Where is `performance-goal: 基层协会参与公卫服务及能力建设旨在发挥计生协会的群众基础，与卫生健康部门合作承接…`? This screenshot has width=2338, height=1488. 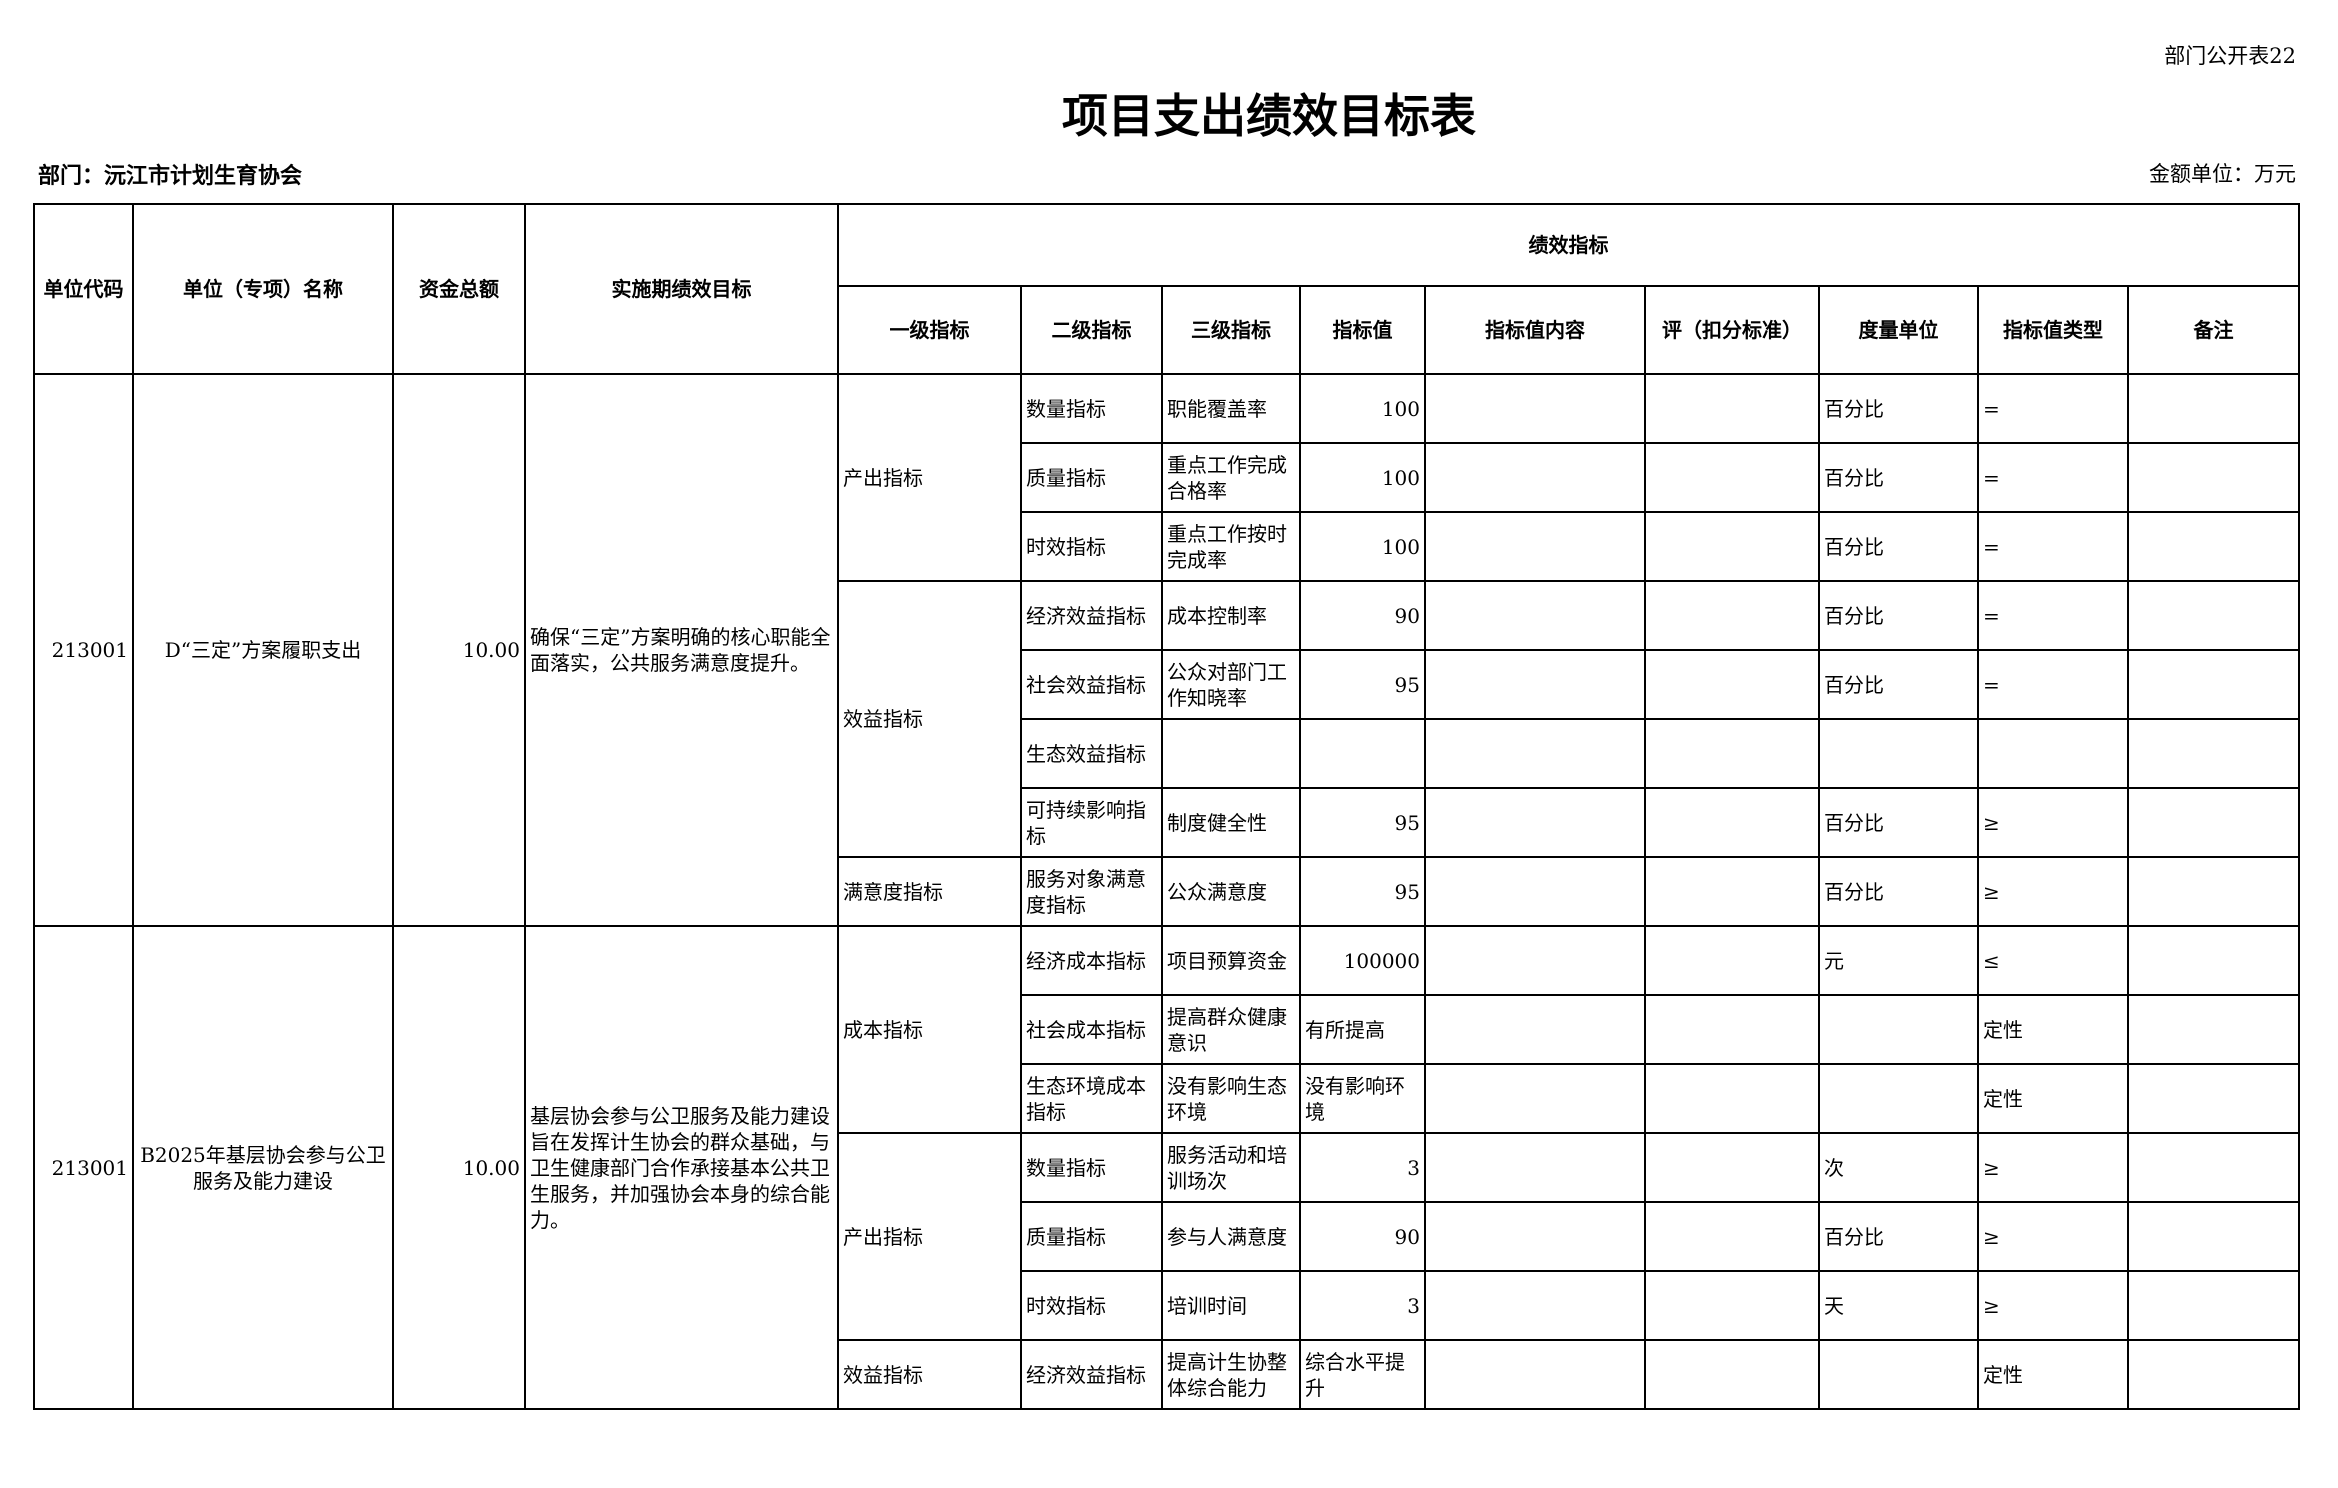
performance-goal: 基层协会参与公卫服务及能力建设旨在发挥计生协会的群众基础，与卫生健康部门合作承接… is located at coordinates (681, 1167).